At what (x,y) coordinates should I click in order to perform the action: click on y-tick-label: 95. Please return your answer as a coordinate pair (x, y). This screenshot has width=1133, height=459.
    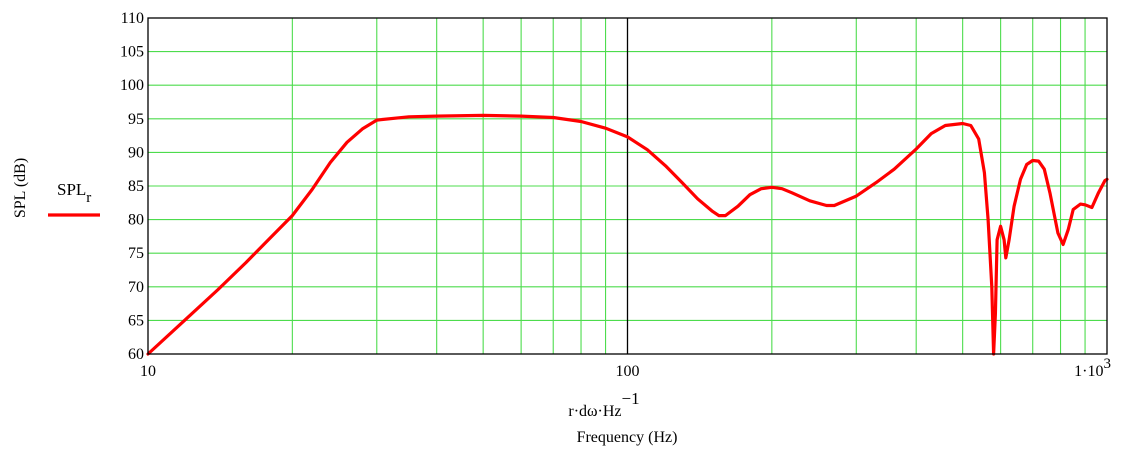
    Looking at the image, I should click on (136, 119).